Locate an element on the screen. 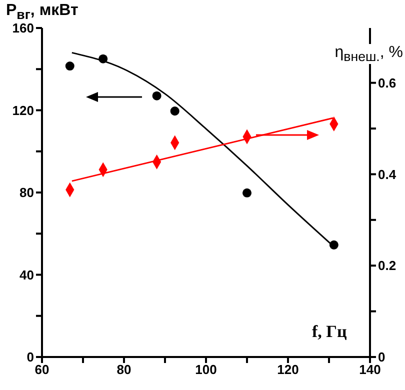  x-tick-label: 120 is located at coordinates (288, 370).